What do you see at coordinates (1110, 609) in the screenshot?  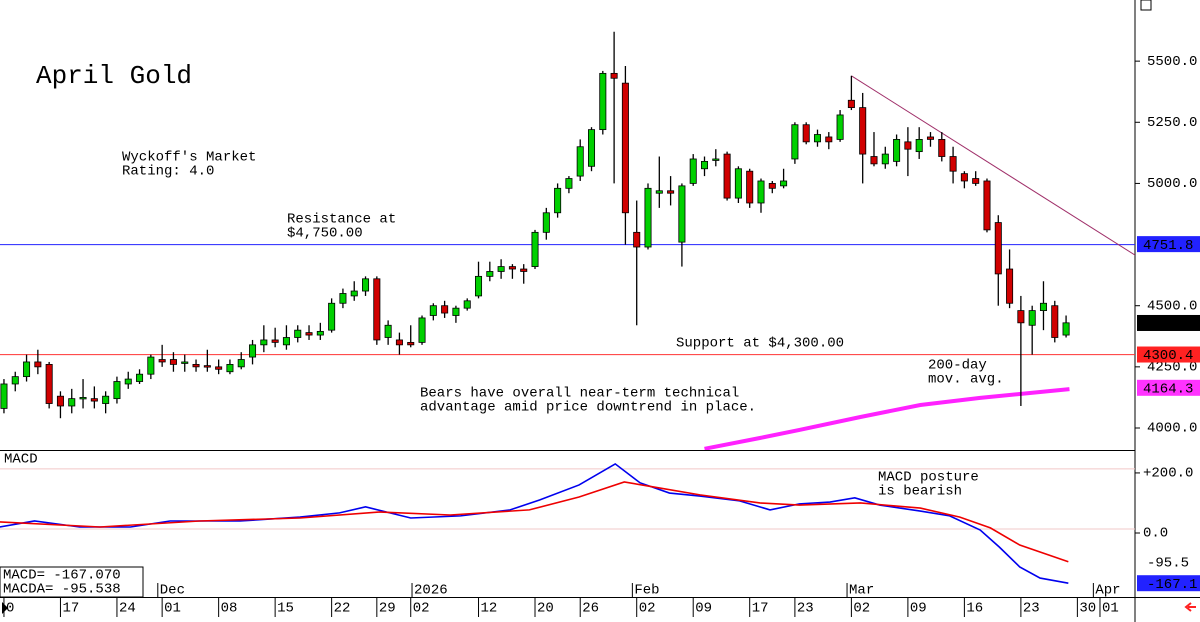 I see `x-tick-label: 01` at bounding box center [1110, 609].